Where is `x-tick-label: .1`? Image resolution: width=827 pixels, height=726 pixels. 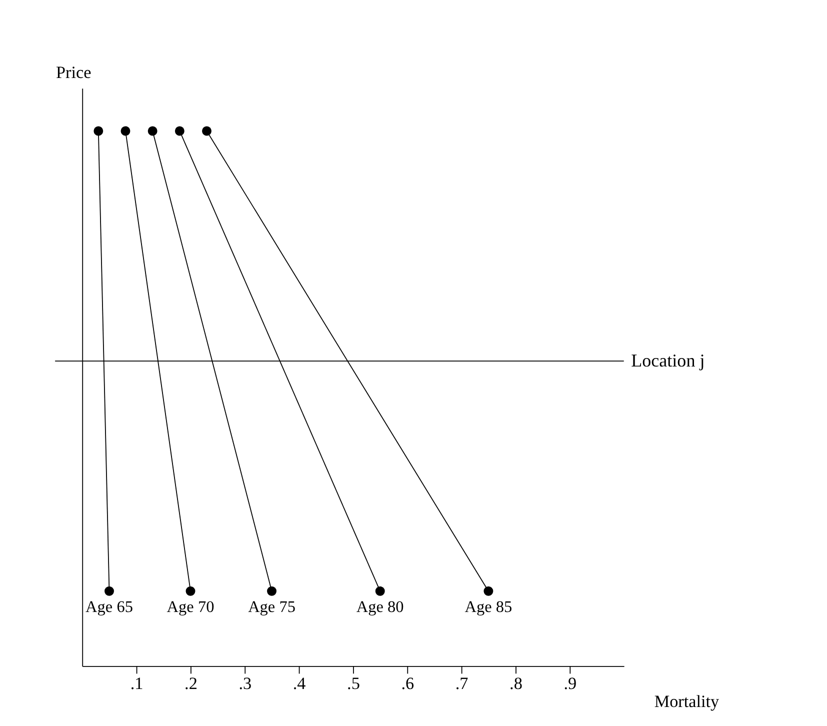 x-tick-label: .1 is located at coordinates (137, 684).